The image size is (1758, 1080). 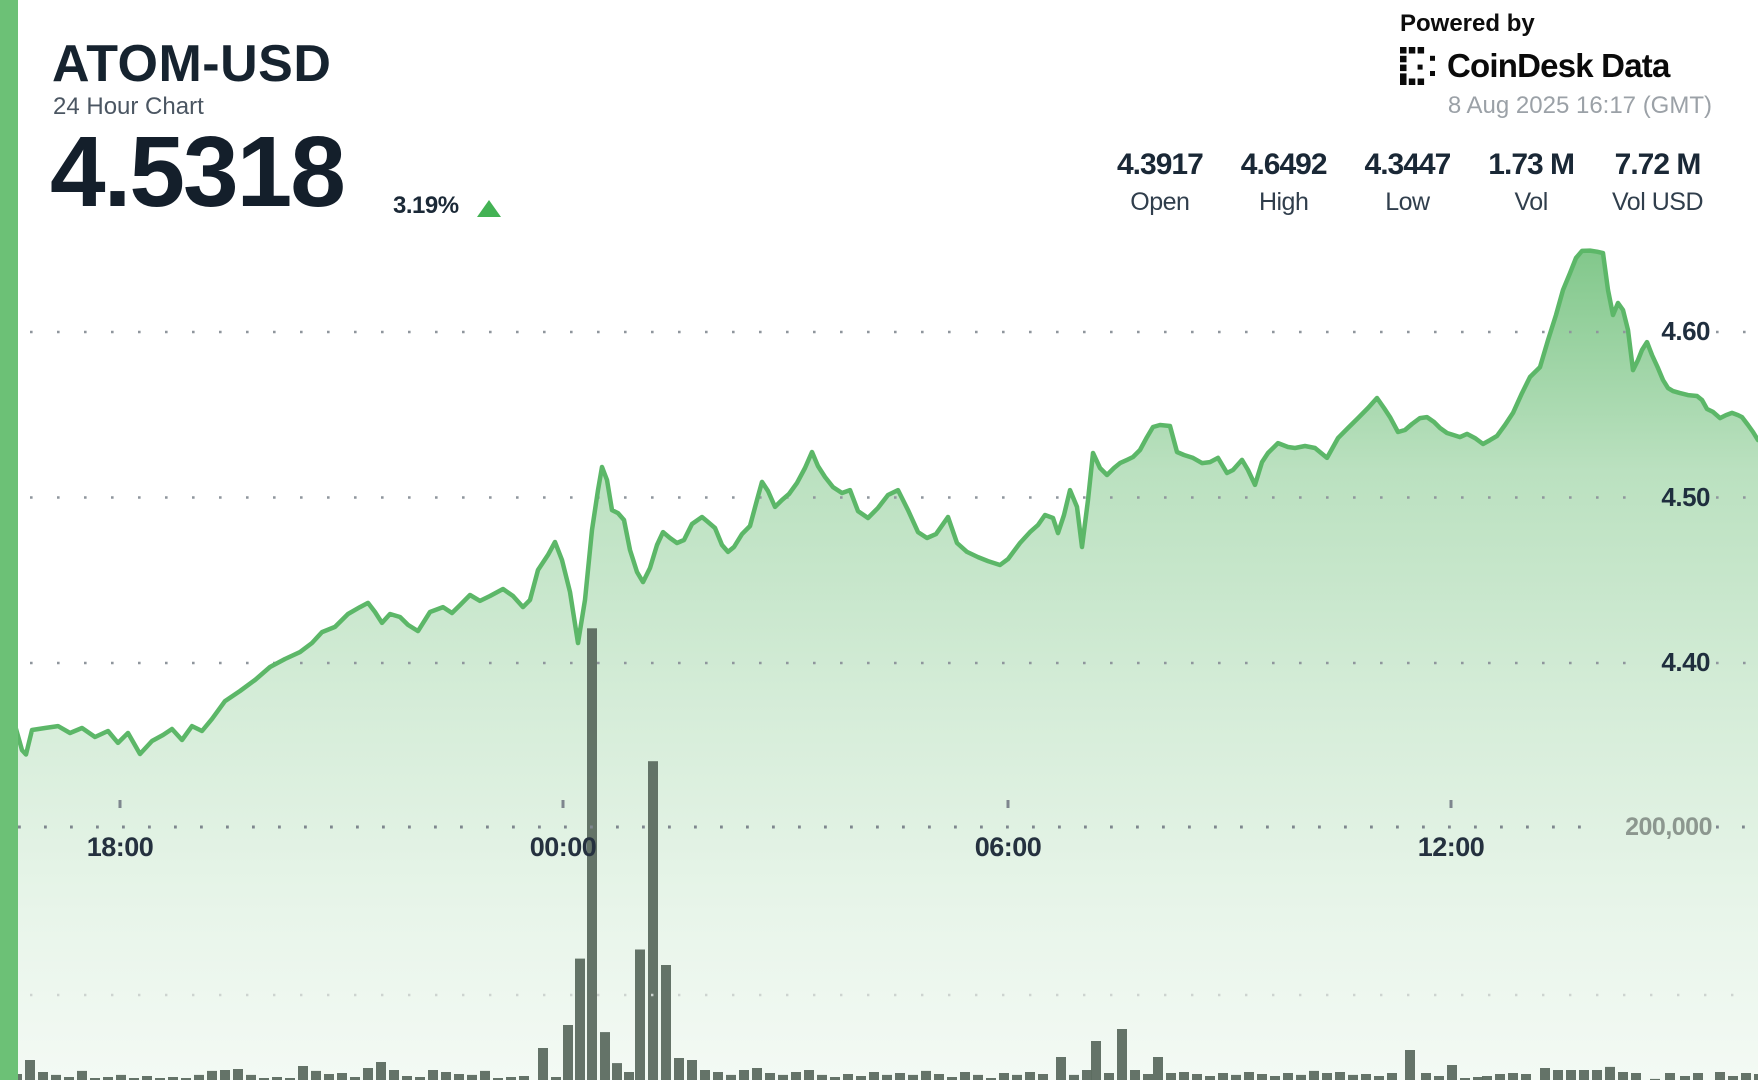 What do you see at coordinates (128, 106) in the screenshot?
I see `chart-subtitle: 24 Hour Chart` at bounding box center [128, 106].